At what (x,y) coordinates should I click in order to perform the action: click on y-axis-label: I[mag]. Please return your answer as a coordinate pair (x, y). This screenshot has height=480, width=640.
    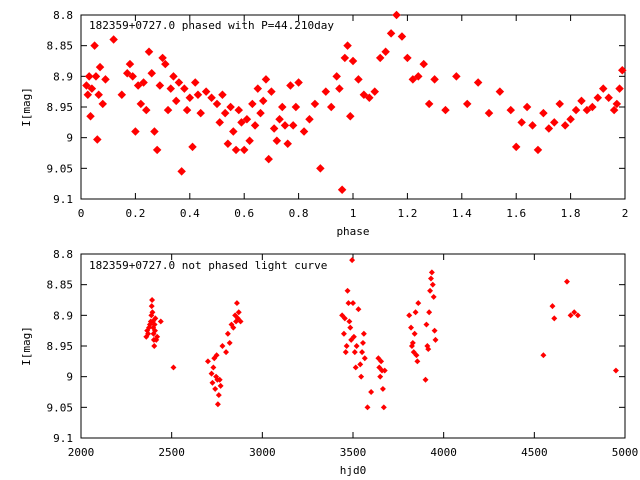
    Looking at the image, I should click on (26, 346).